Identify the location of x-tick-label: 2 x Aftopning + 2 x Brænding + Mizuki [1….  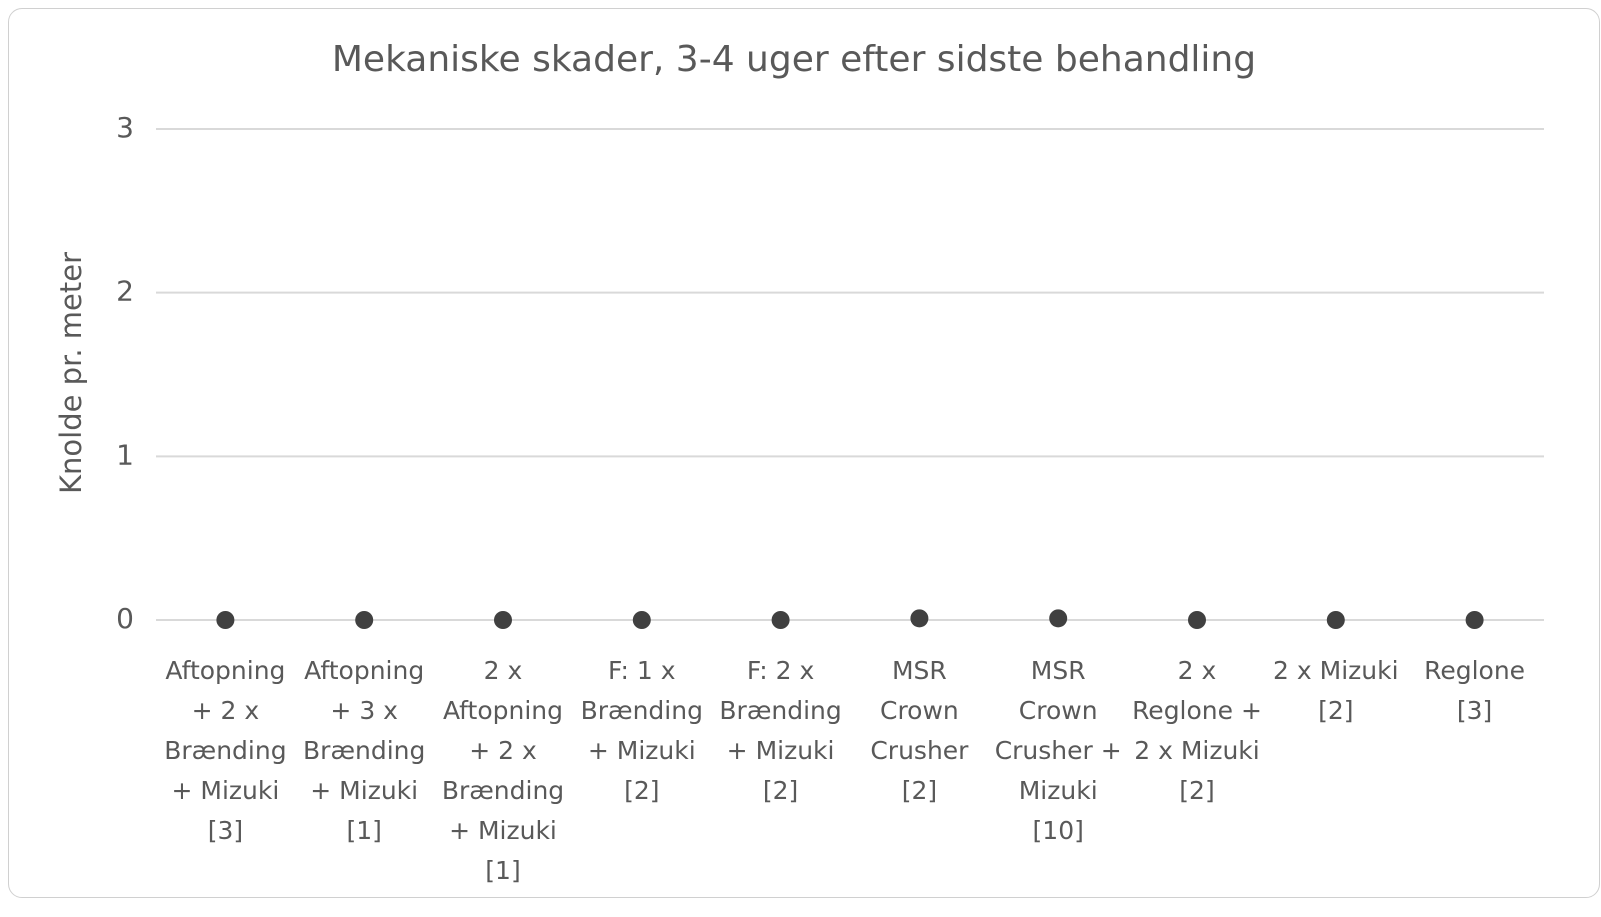
(503, 770).